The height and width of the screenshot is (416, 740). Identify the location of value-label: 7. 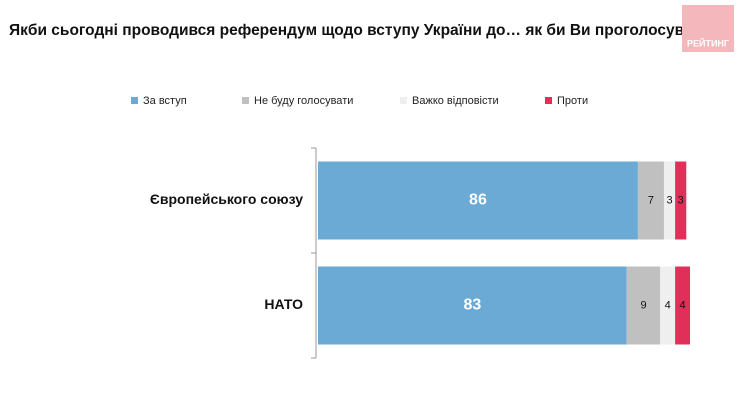
(651, 200).